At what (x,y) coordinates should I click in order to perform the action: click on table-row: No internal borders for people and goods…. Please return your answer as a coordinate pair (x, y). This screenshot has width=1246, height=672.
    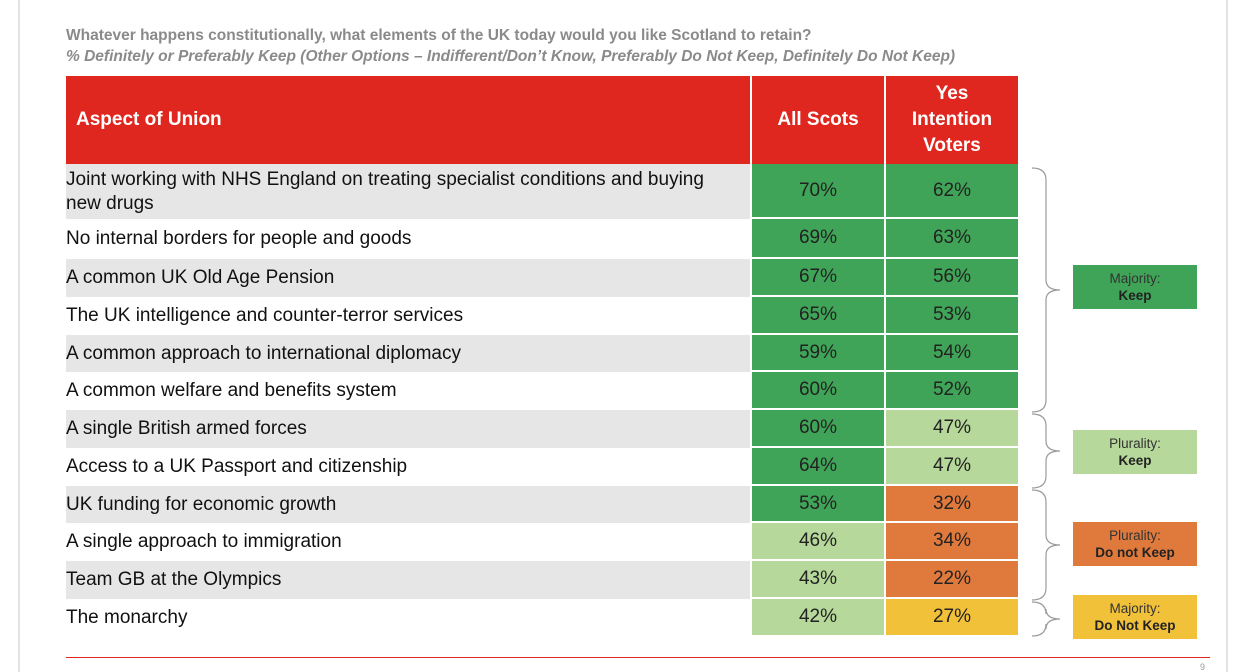
    Looking at the image, I should click on (542, 239).